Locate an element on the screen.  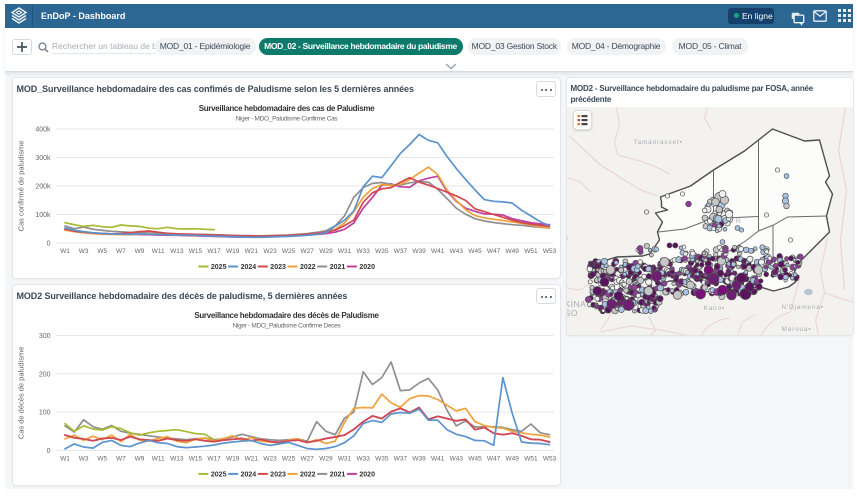
svg-text: N'Djamena▪ is located at coordinates (802, 307).